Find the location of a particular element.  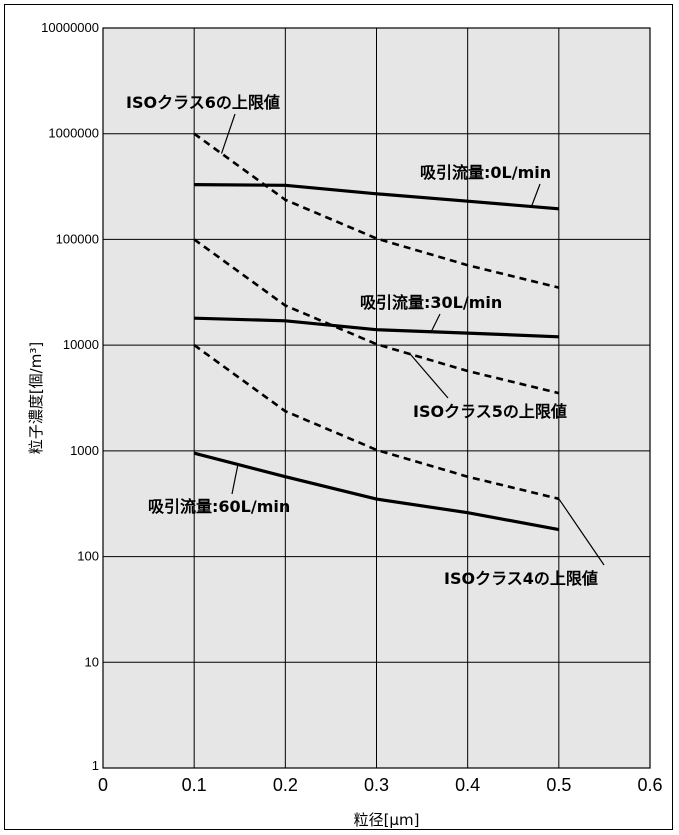

y-tick-label: 1 is located at coordinates (95, 765).